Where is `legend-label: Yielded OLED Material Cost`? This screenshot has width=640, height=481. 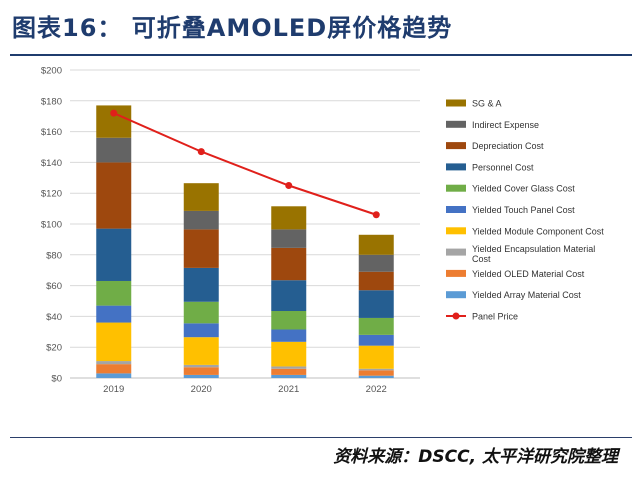 legend-label: Yielded OLED Material Cost is located at coordinates (528, 274).